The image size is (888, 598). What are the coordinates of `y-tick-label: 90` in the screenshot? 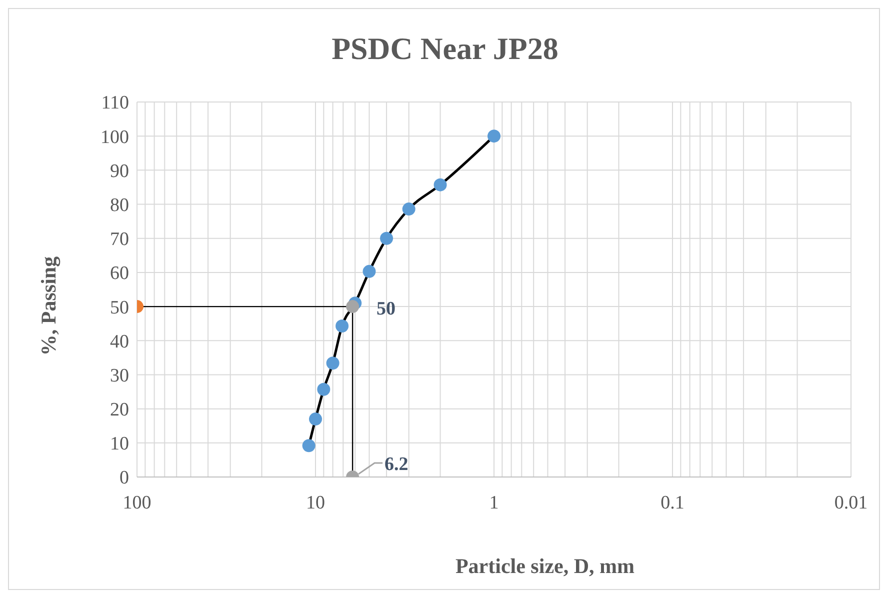 It's located at (119, 171).